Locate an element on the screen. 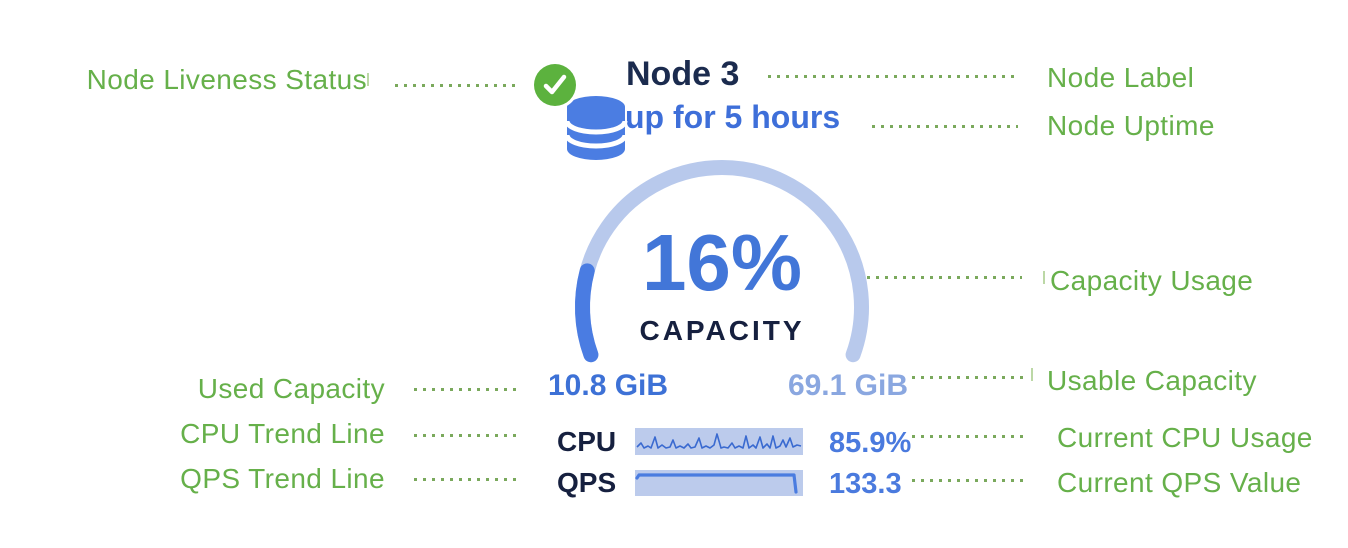 The image size is (1348, 548). cpu-trend-sparkline is located at coordinates (719, 441).